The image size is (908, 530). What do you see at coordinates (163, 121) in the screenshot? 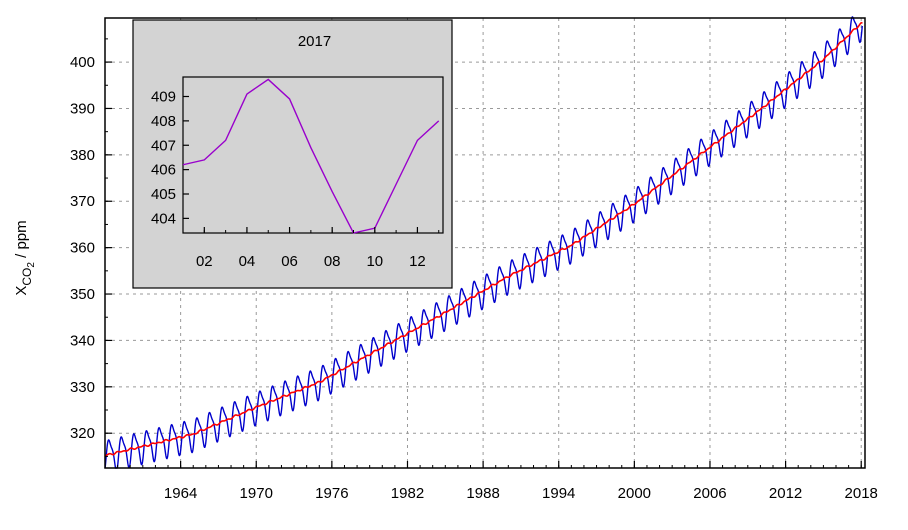
I see `inset-y-tick-label: 408` at bounding box center [163, 121].